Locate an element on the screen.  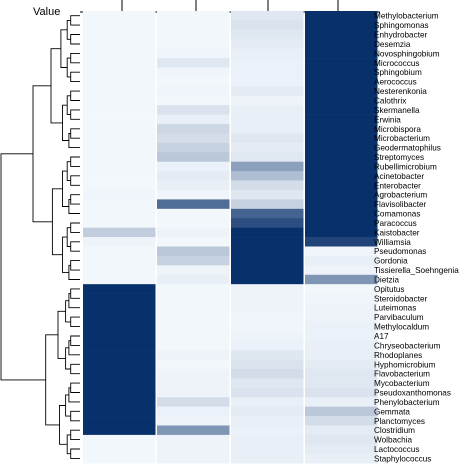
row-label: Opitutus is located at coordinates (389, 289).